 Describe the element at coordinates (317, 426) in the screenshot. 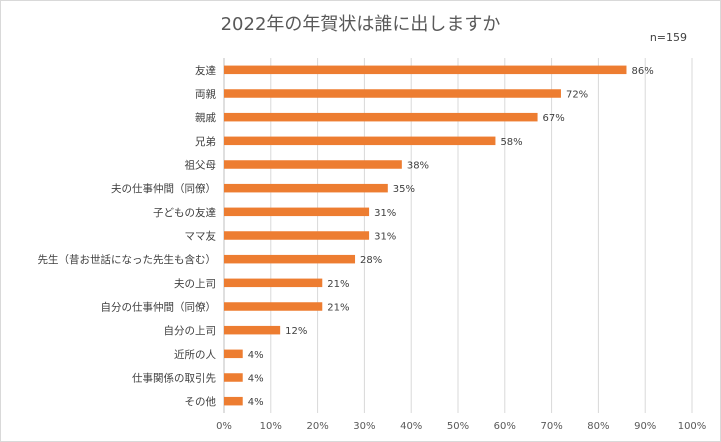

I see `x-tick-label: 20%` at that location.